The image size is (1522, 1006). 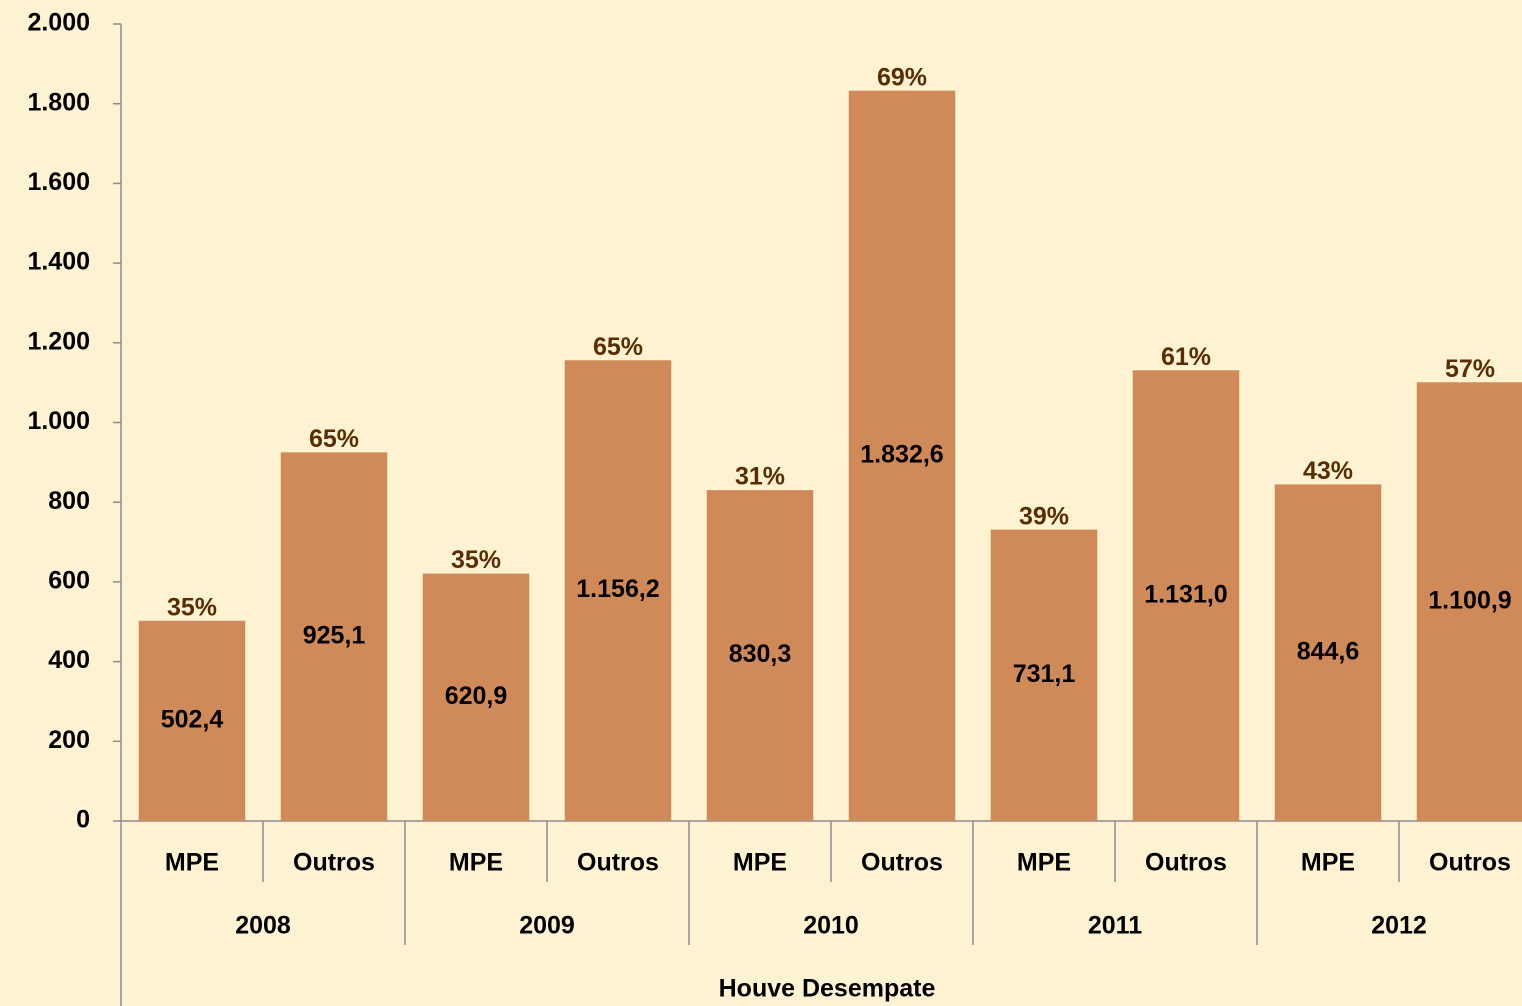 I want to click on group-label: 2012, so click(x=1399, y=926).